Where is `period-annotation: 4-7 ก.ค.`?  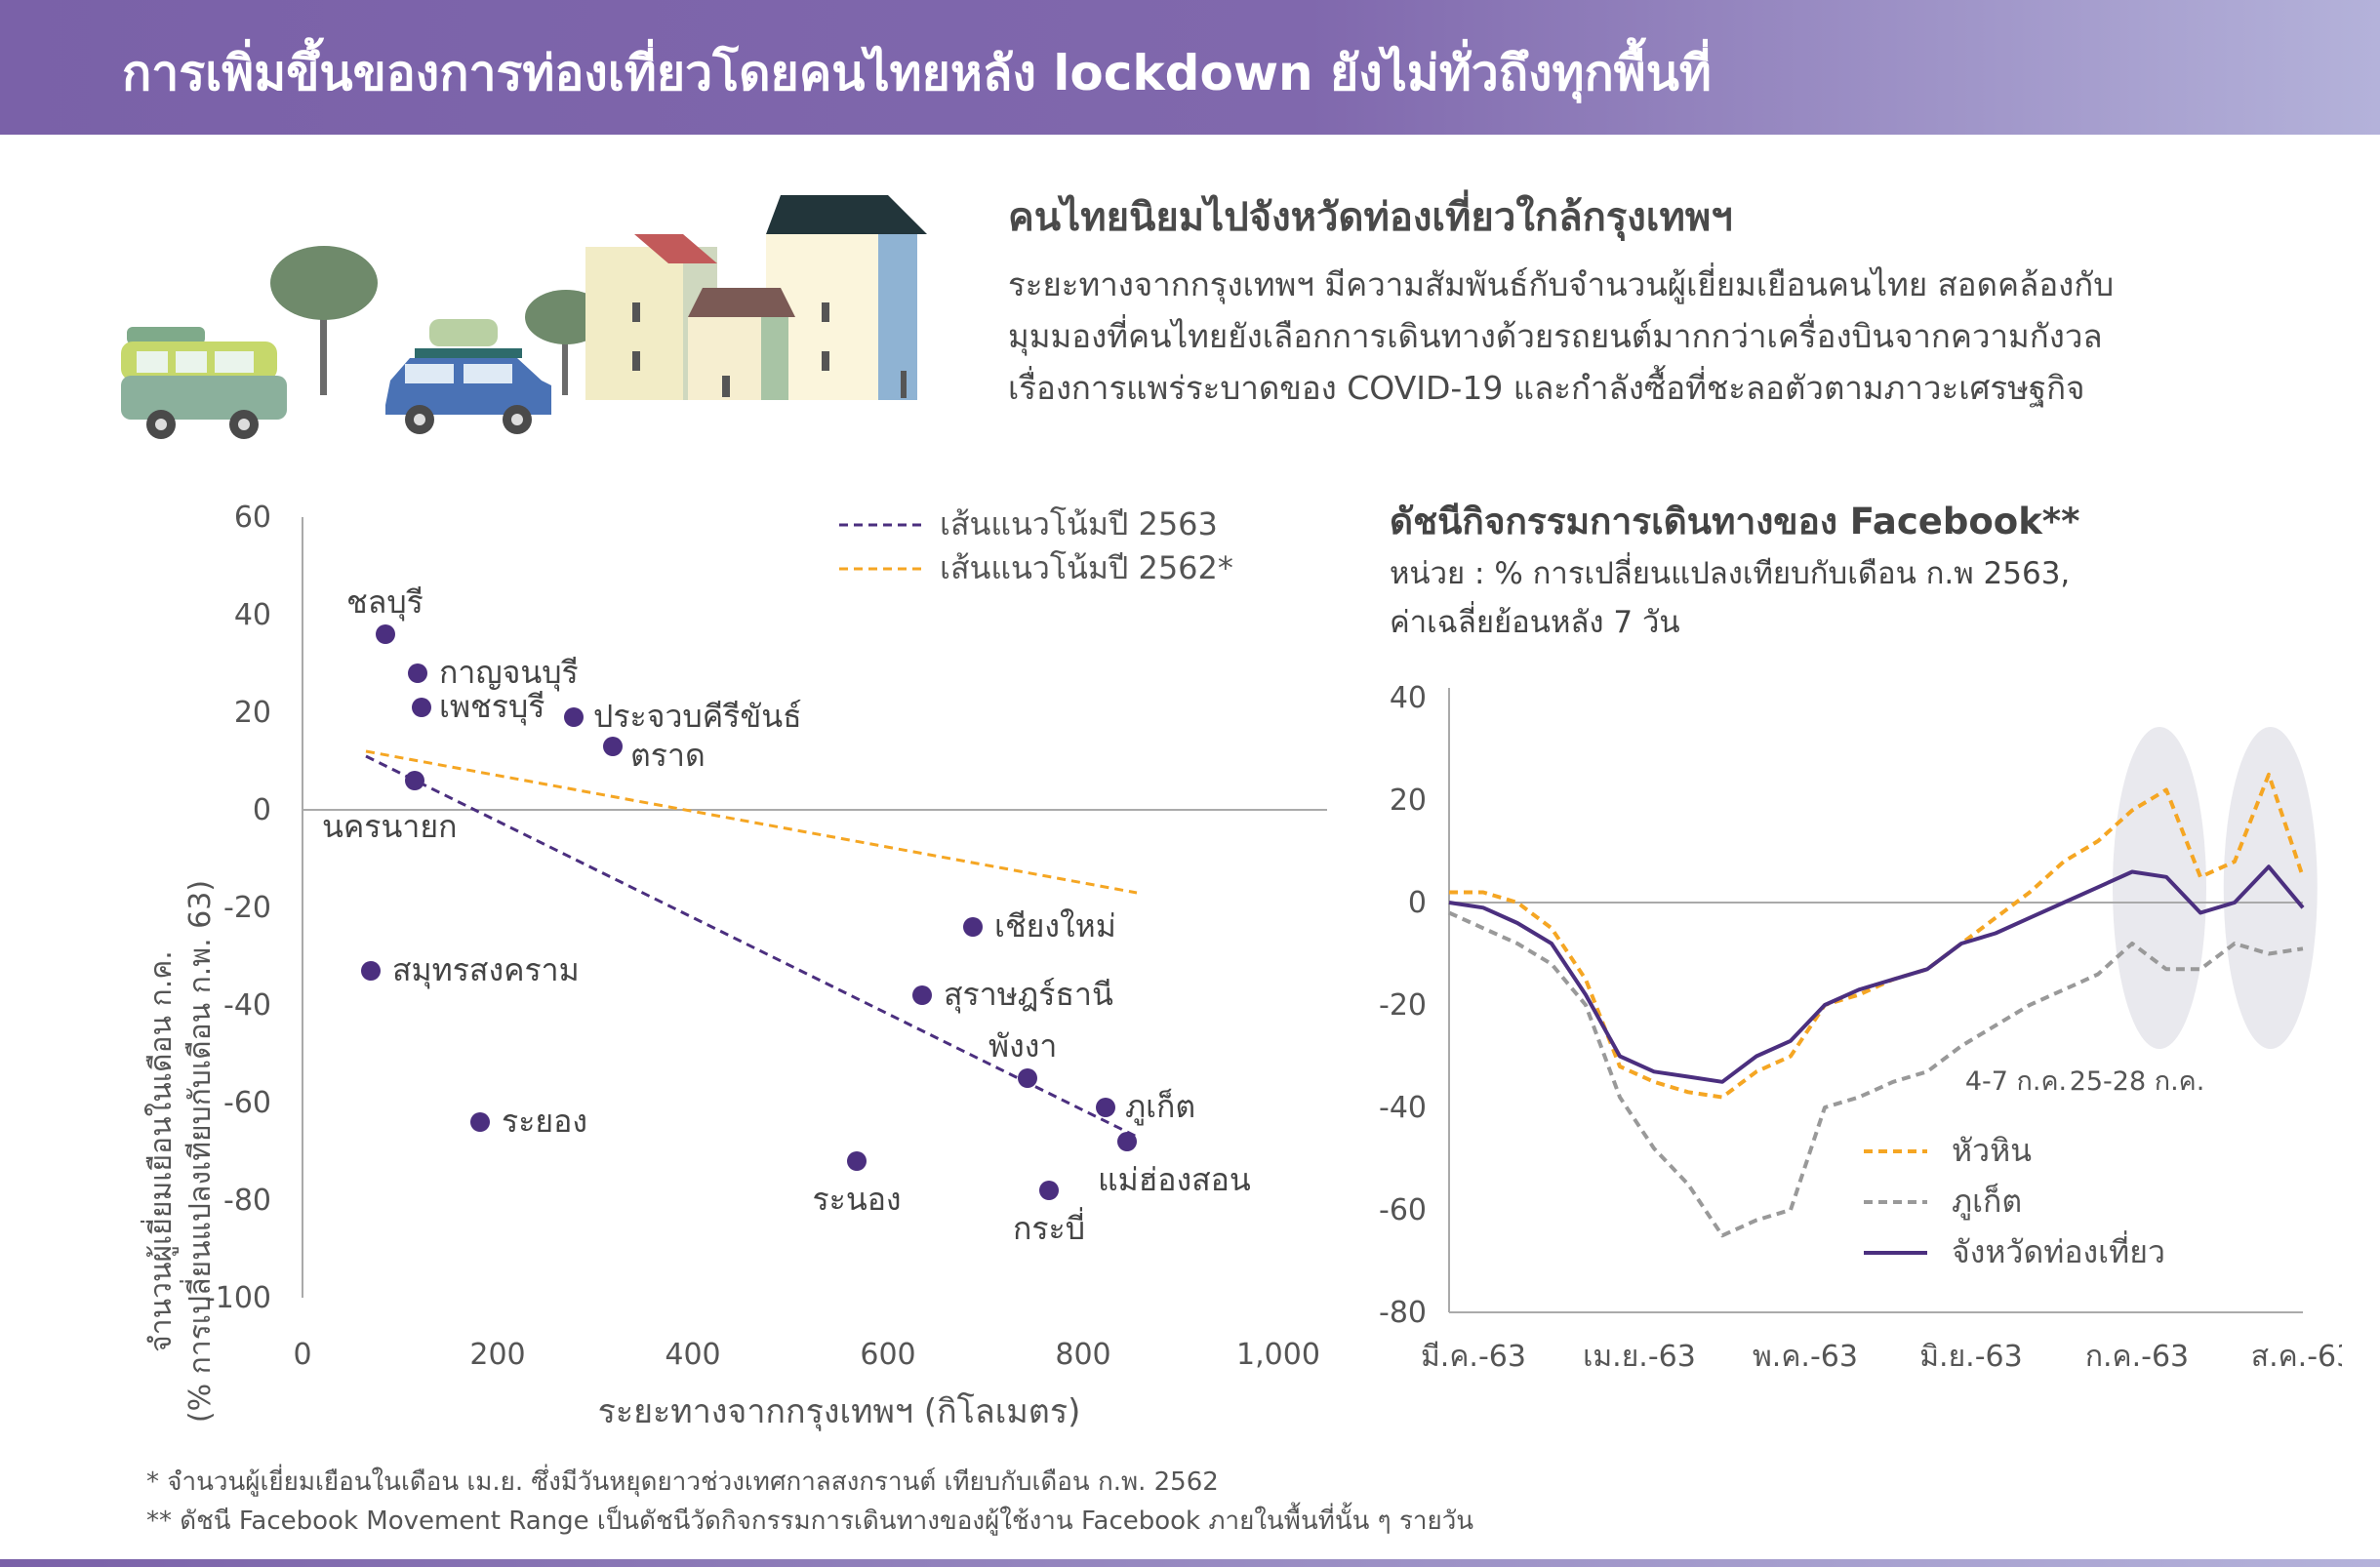
period-annotation: 4-7 ก.ค. is located at coordinates (2016, 1082).